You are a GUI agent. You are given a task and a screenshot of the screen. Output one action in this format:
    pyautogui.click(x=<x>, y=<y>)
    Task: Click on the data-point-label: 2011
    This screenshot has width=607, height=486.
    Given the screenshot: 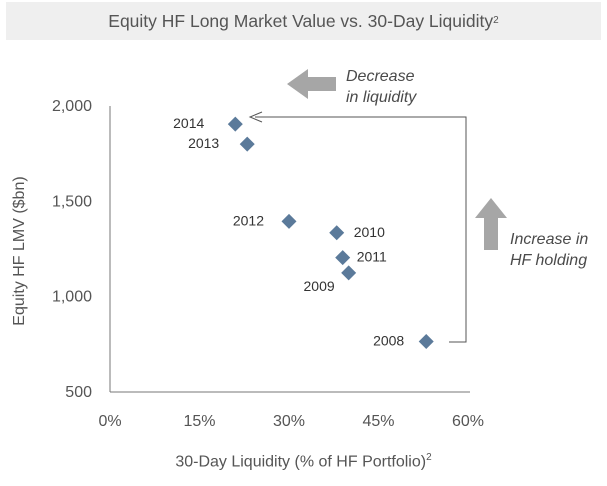 What is the action you would take?
    pyautogui.click(x=372, y=257)
    